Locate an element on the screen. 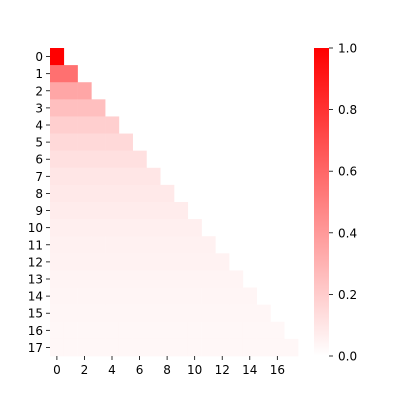 This screenshot has height=404, width=400. x-tick-label: 10 is located at coordinates (194, 370).